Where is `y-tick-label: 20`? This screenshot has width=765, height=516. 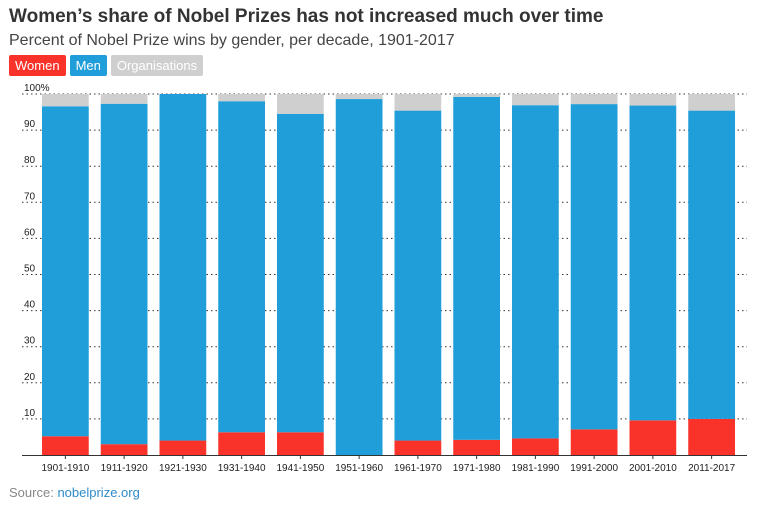 y-tick-label: 20 is located at coordinates (30, 377).